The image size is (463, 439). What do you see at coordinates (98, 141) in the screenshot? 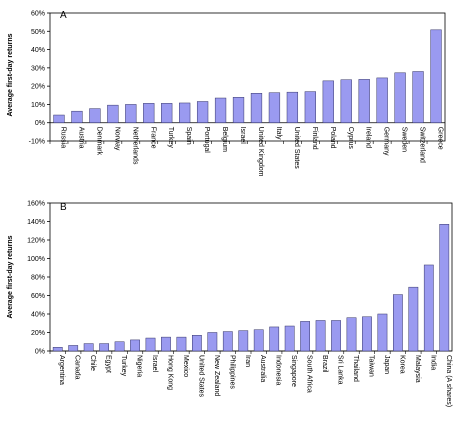
I see `x-category-label: Denmark` at bounding box center [98, 141].